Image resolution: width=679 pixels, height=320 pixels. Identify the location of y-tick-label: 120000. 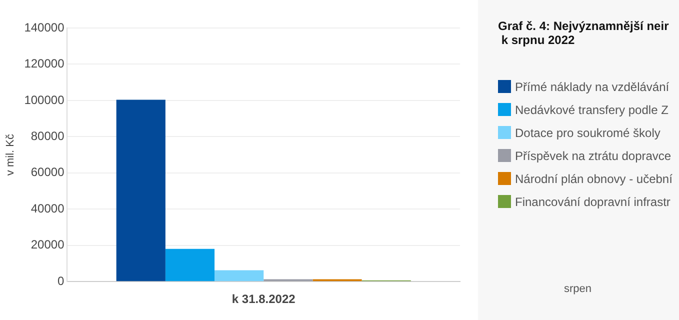
(44, 63).